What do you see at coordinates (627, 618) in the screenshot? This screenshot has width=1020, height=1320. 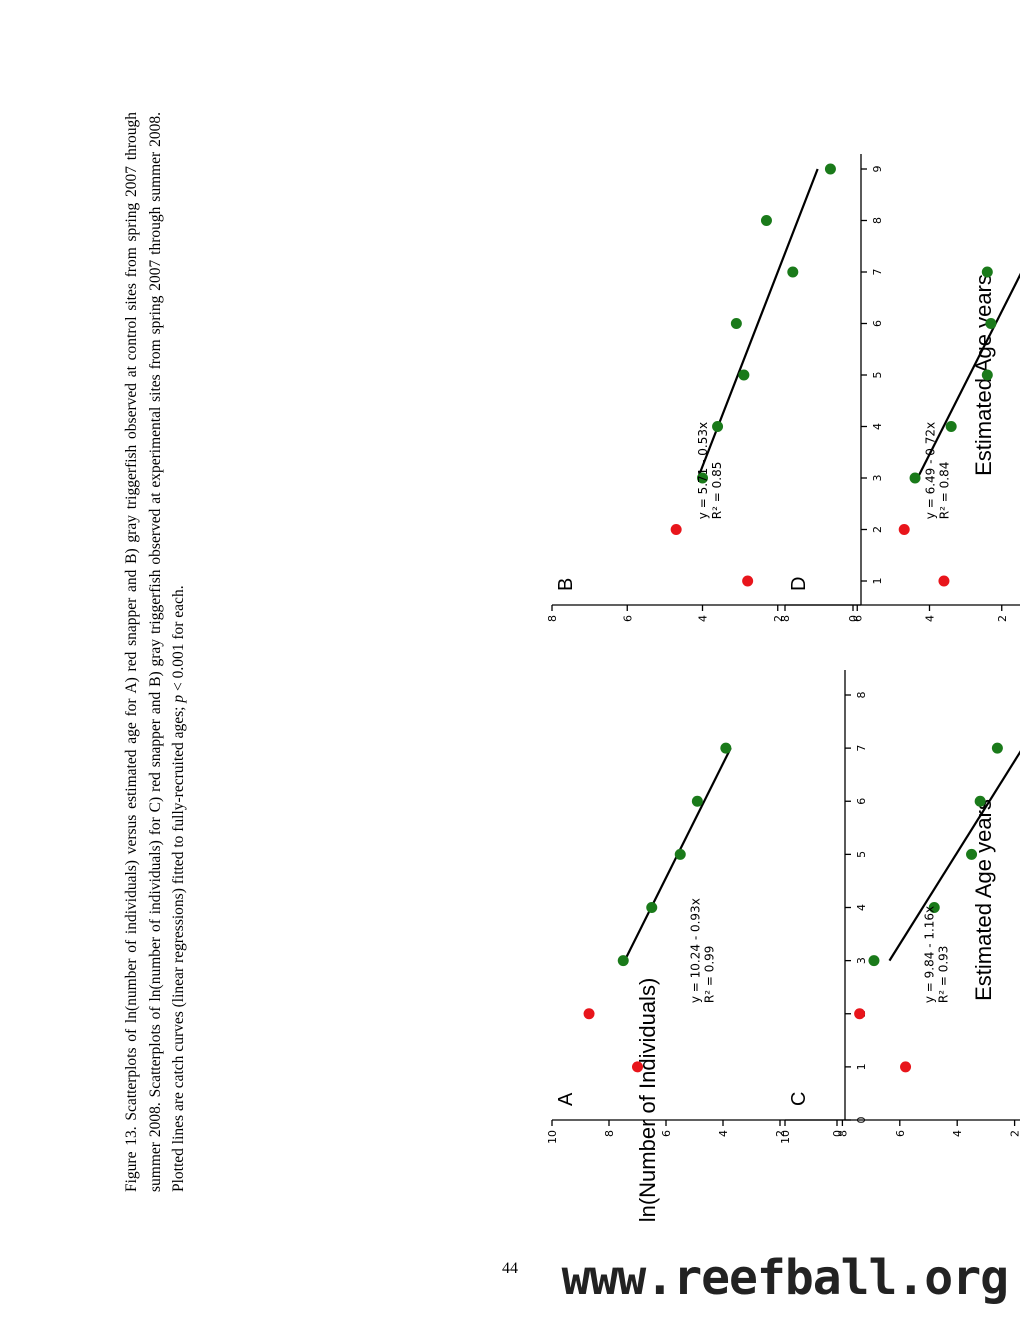 I see `y-tick-label-b: 6` at bounding box center [627, 618].